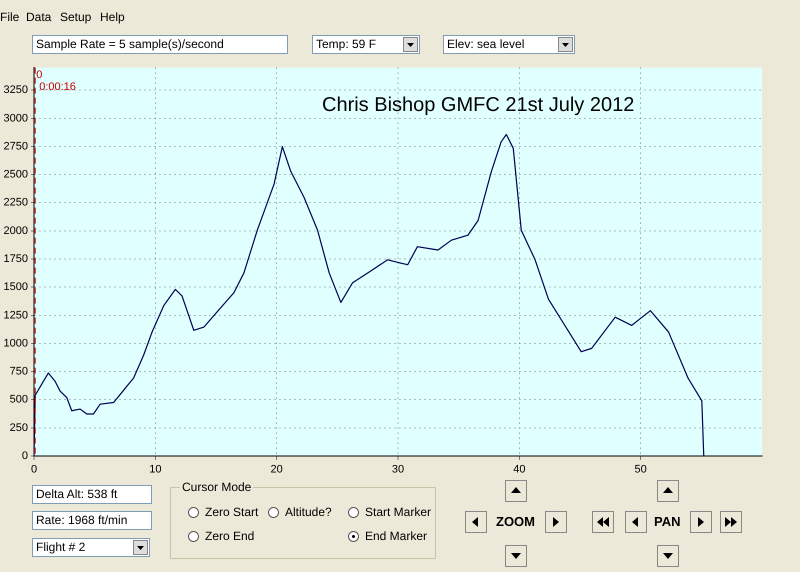  What do you see at coordinates (515, 521) in the screenshot?
I see `text: ZOOM` at bounding box center [515, 521].